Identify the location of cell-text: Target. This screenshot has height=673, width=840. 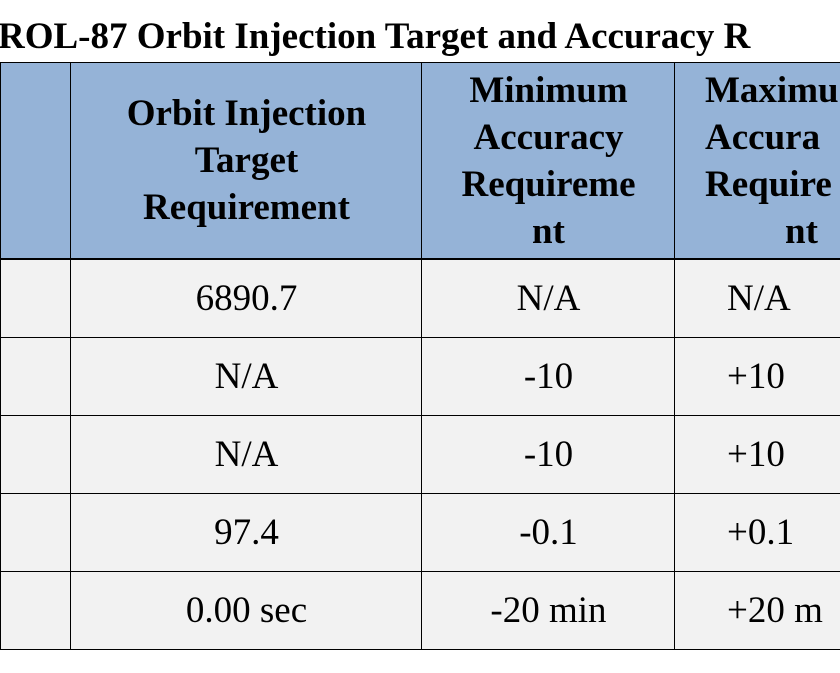
(246, 160).